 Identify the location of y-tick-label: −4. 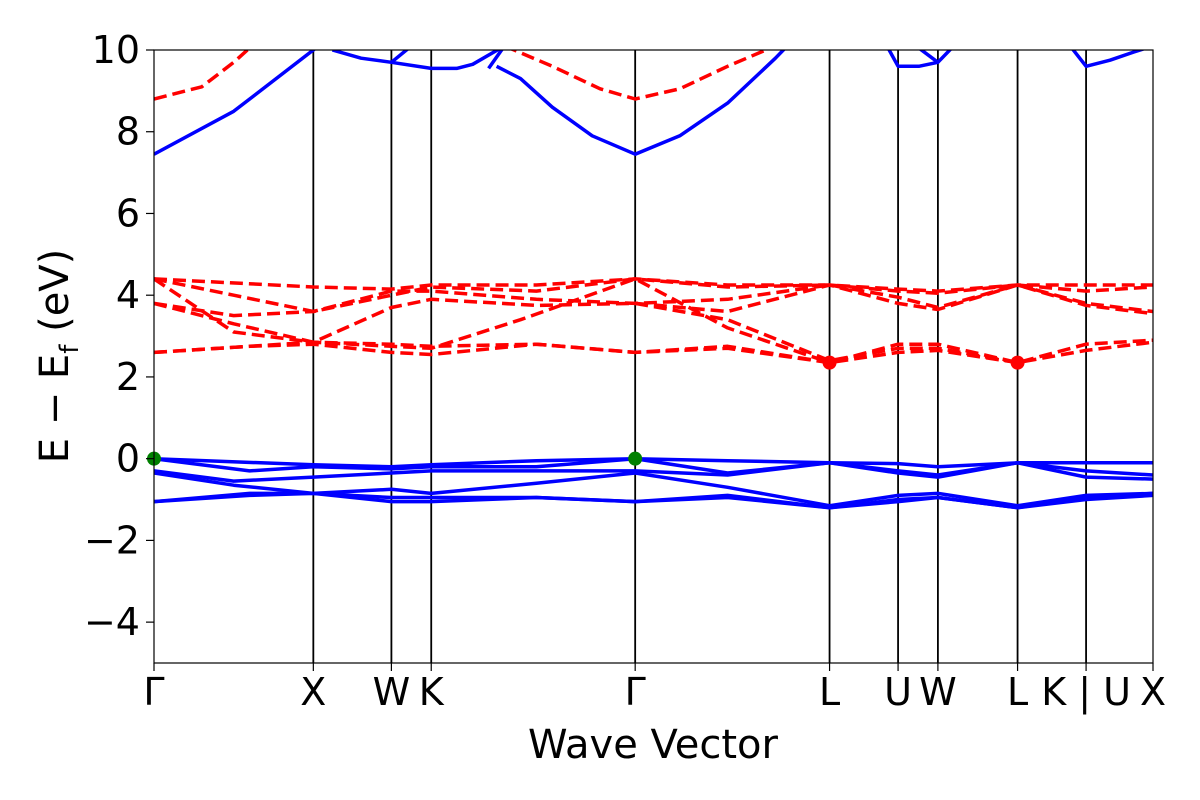
(112, 622).